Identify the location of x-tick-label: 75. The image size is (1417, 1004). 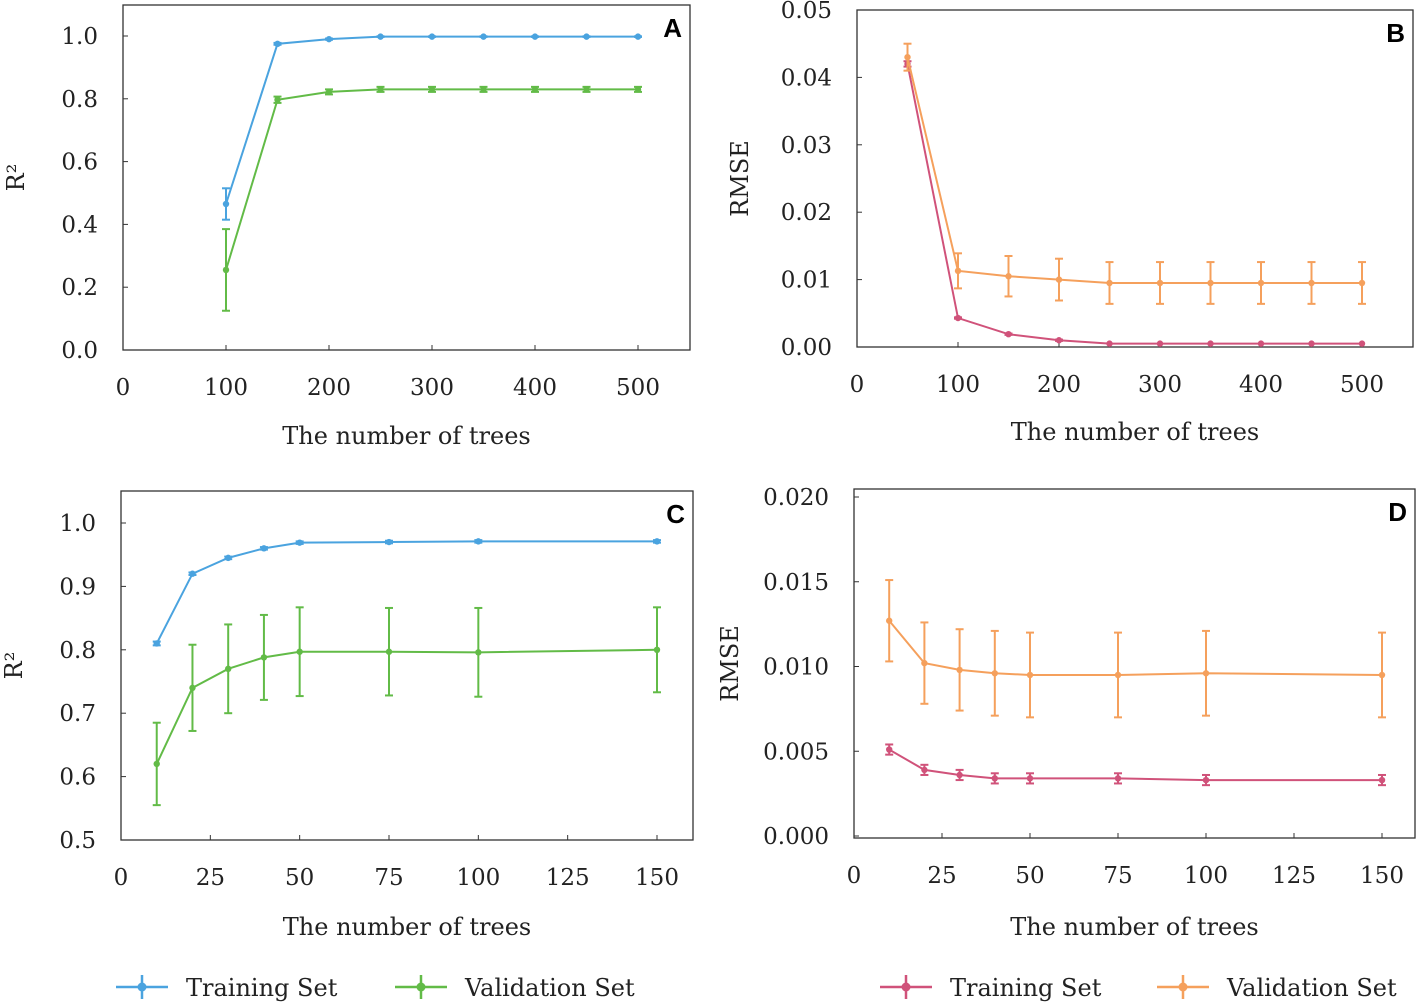
(388, 878).